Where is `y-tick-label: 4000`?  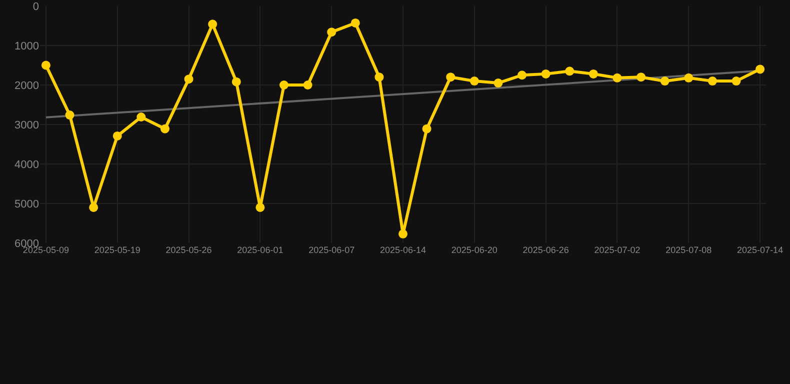 y-tick-label: 4000 is located at coordinates (26, 164).